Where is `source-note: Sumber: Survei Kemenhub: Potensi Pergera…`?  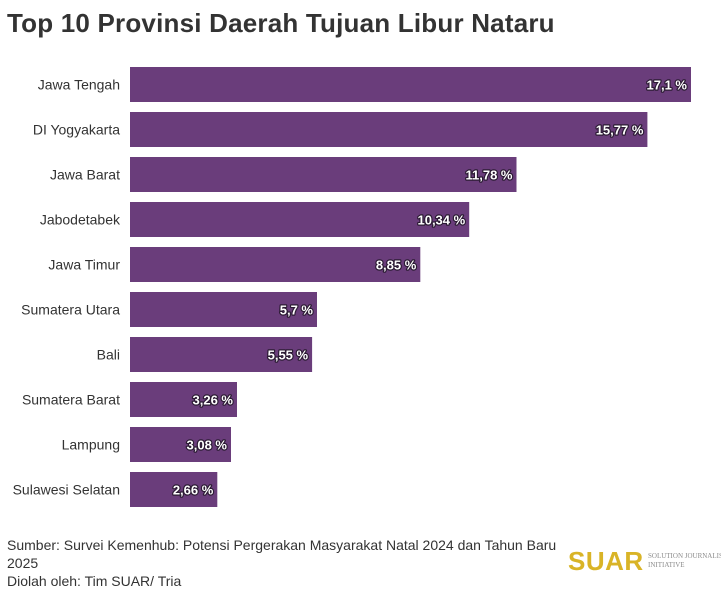
source-note: Sumber: Survei Kemenhub: Potensi Pergera… is located at coordinates (287, 563).